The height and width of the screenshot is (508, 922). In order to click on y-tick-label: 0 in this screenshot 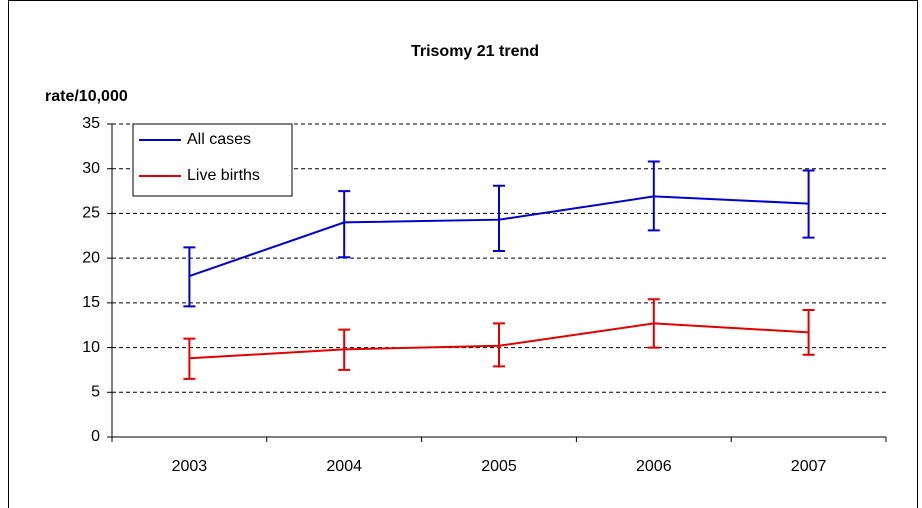, I will do `click(95, 436)`.